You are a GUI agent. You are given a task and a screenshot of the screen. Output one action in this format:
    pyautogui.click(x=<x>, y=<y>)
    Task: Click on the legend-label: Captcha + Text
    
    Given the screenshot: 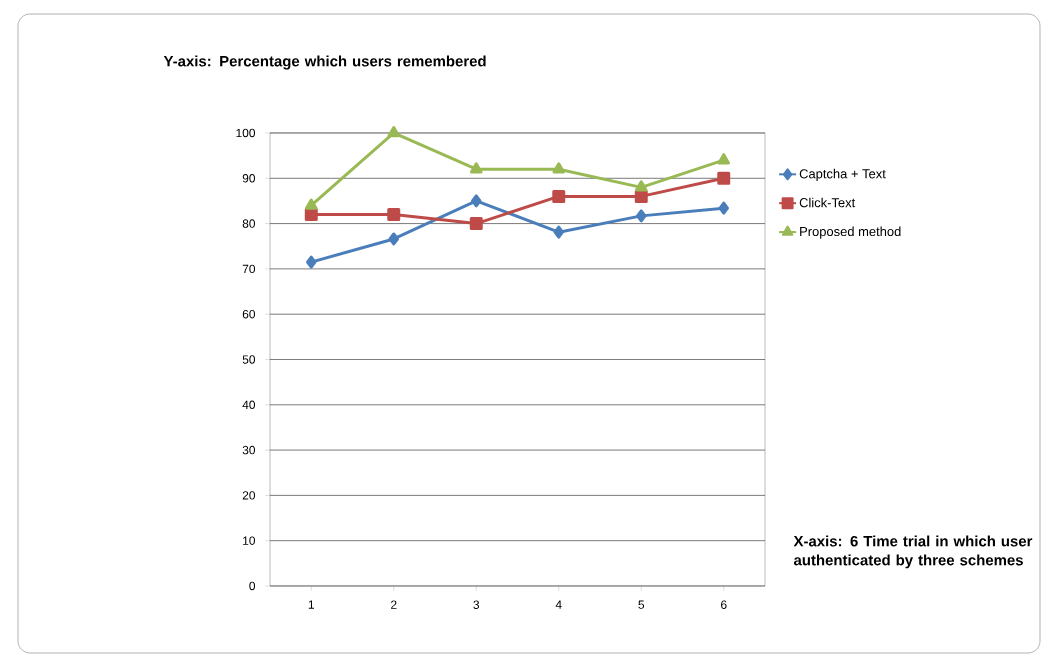 What is the action you would take?
    pyautogui.click(x=842, y=174)
    